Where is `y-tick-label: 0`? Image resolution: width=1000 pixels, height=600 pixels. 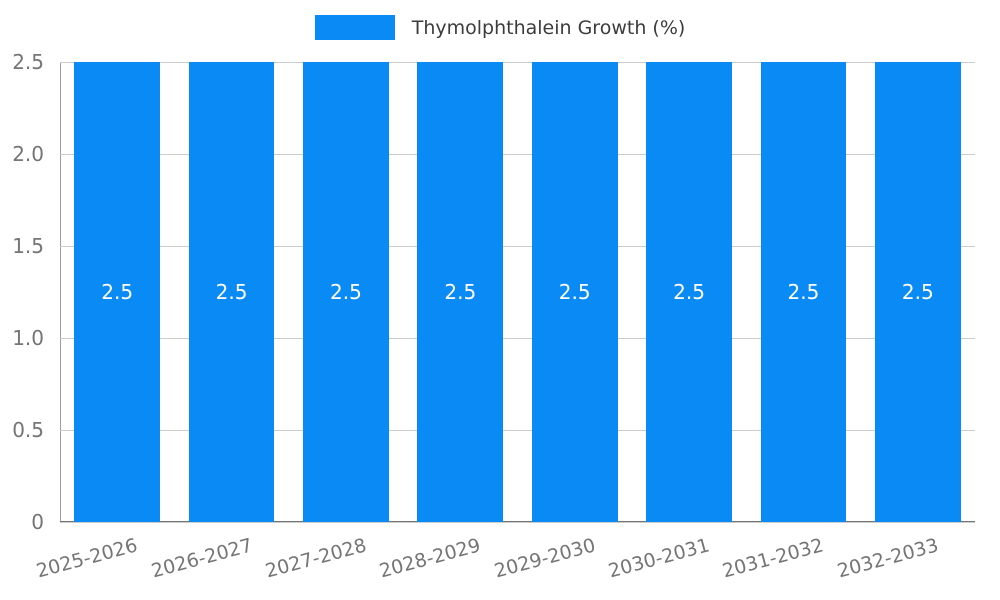 y-tick-label: 0 is located at coordinates (37, 522).